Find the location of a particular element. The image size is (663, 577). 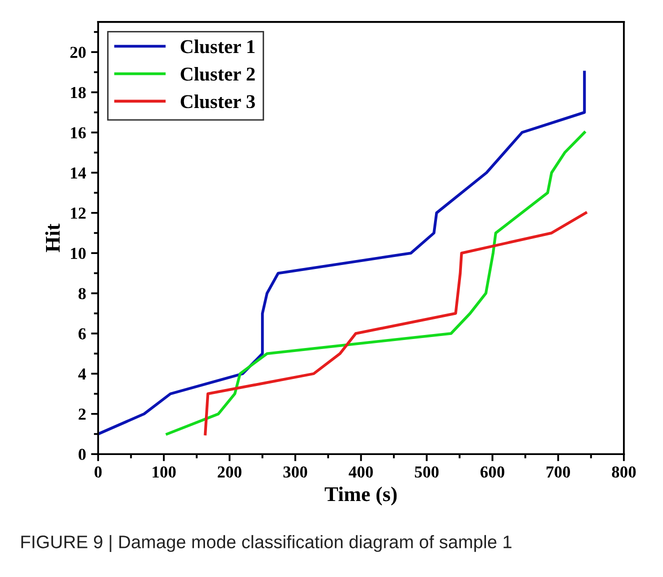

y-tick-label: 16 is located at coordinates (78, 132).